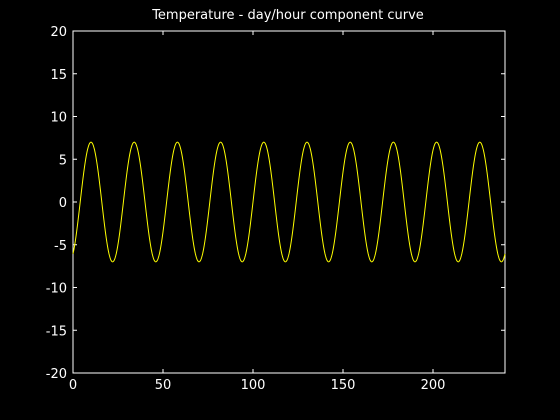  I want to click on y-tick-label: 10, so click(58, 118).